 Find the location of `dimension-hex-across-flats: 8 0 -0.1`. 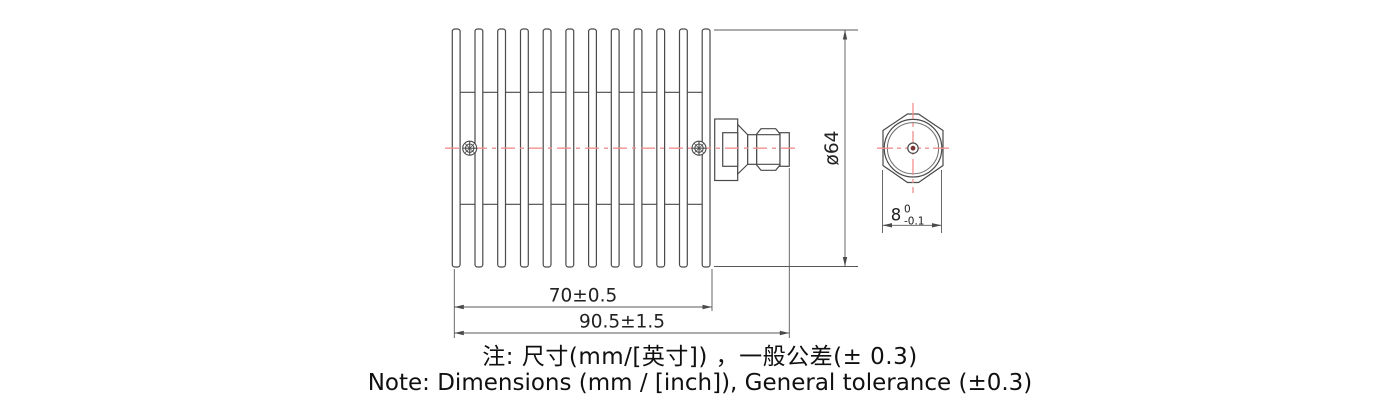

dimension-hex-across-flats: 8 0 -0.1 is located at coordinates (912, 201).